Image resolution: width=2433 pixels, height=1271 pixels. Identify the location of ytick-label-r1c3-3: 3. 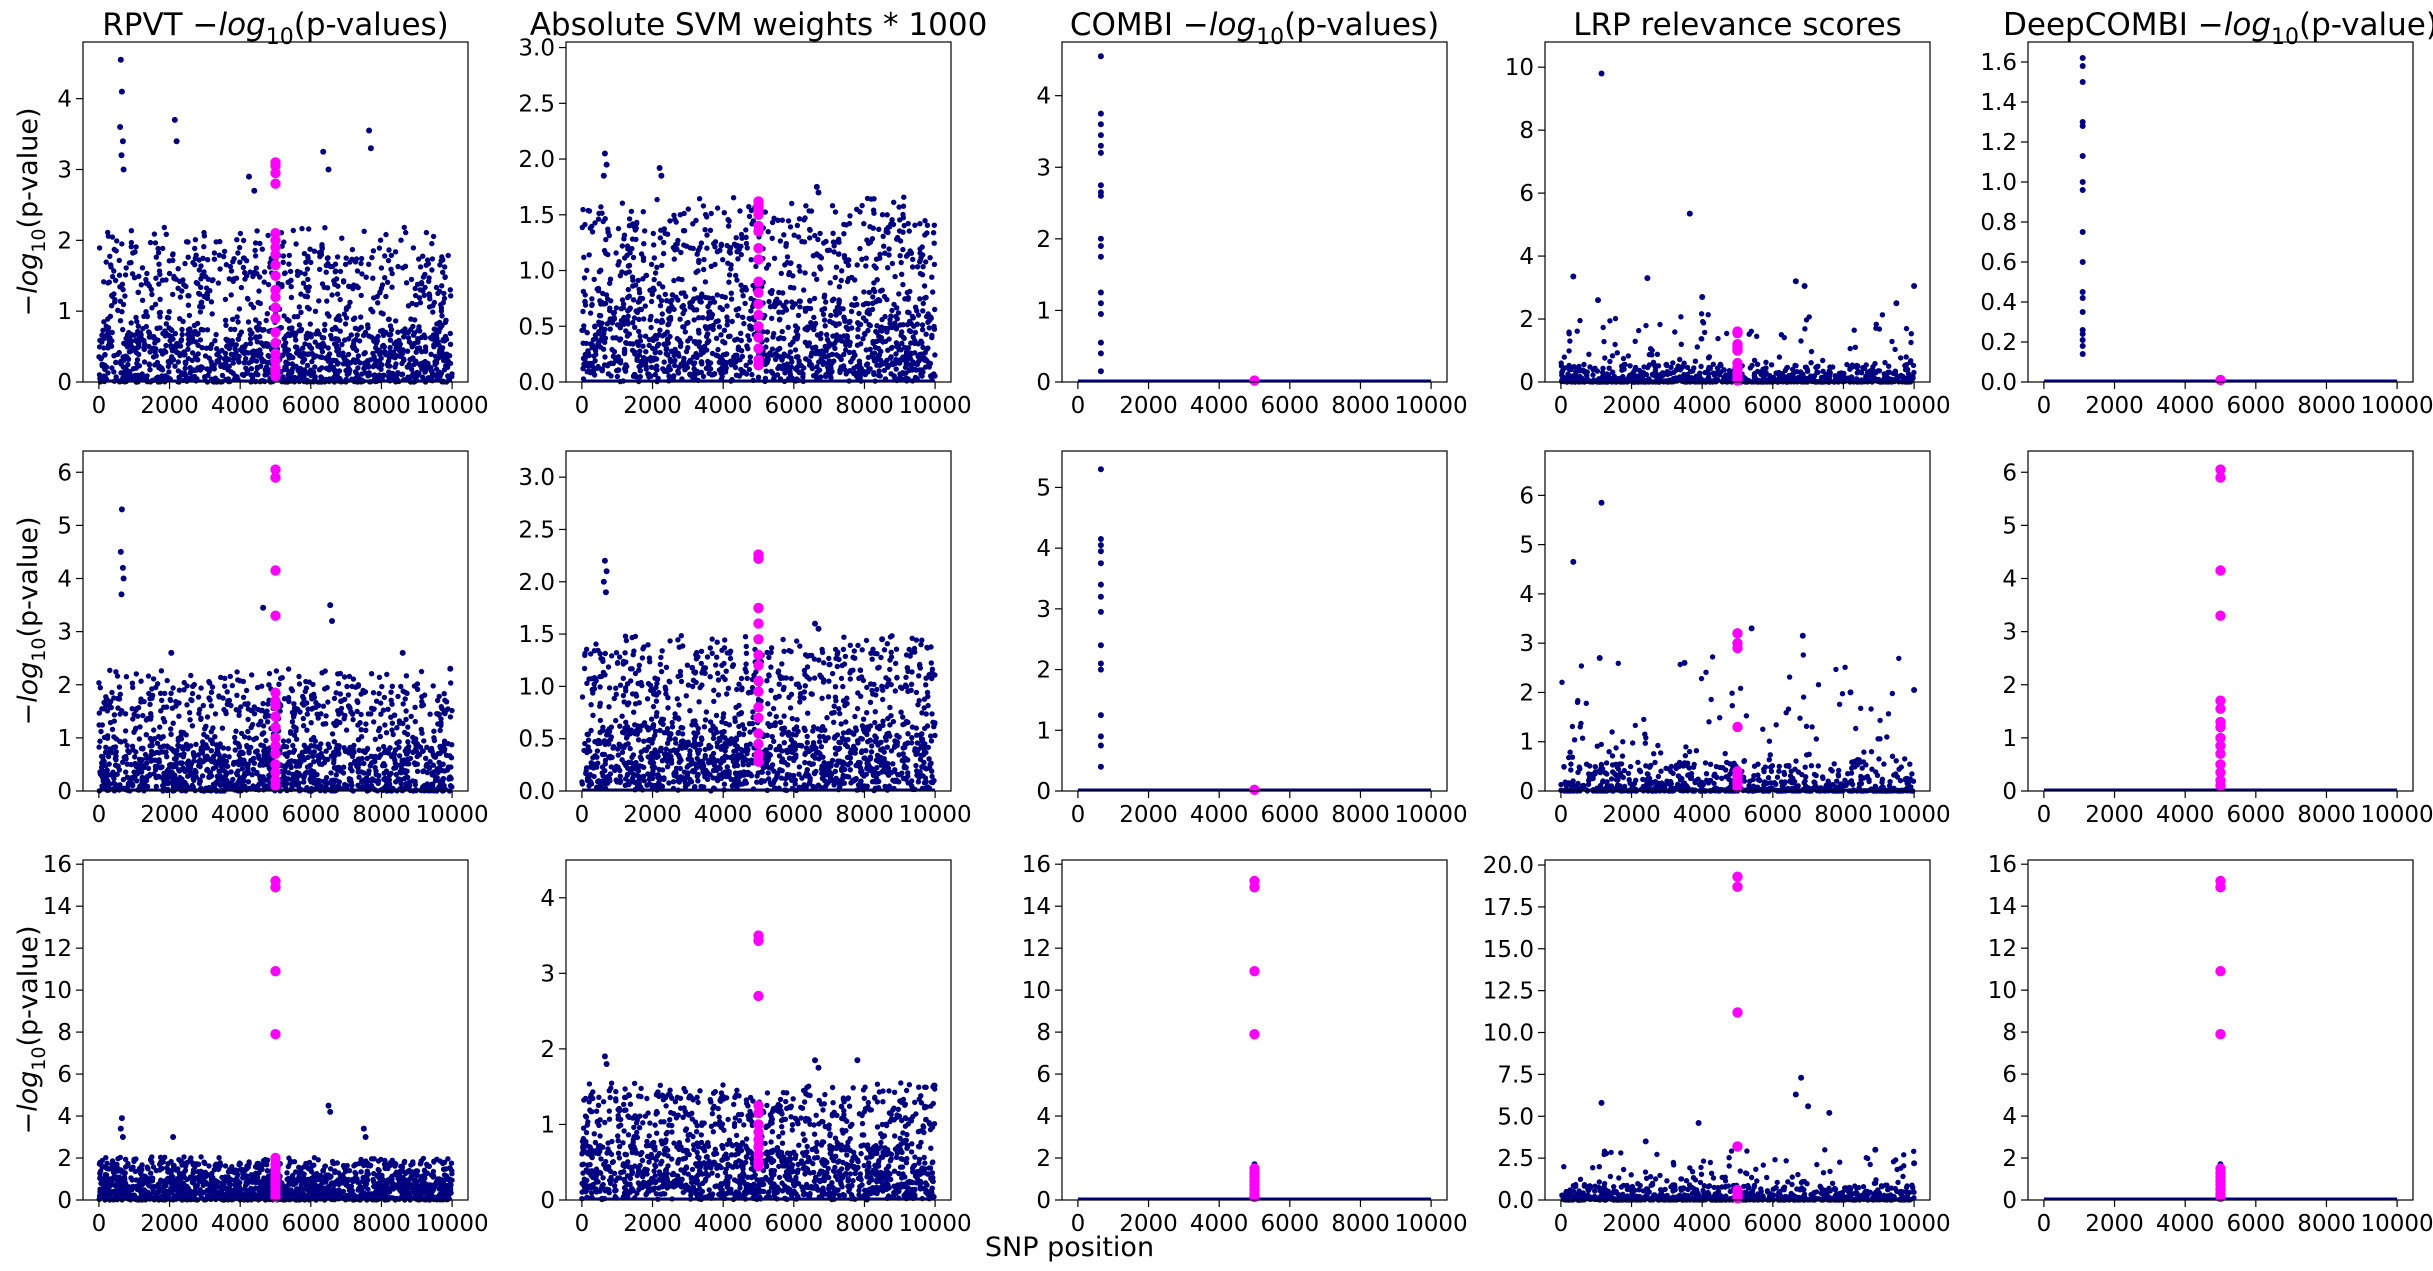
(1043, 168).